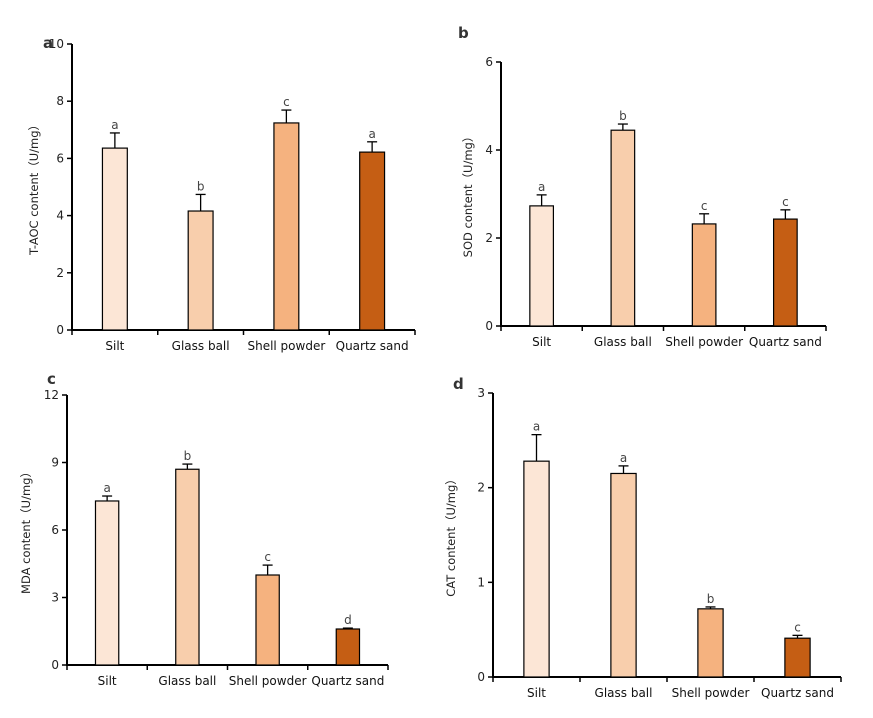 The image size is (873, 718). Describe the element at coordinates (481, 582) in the screenshot. I see `y-tick-label: 1` at that location.